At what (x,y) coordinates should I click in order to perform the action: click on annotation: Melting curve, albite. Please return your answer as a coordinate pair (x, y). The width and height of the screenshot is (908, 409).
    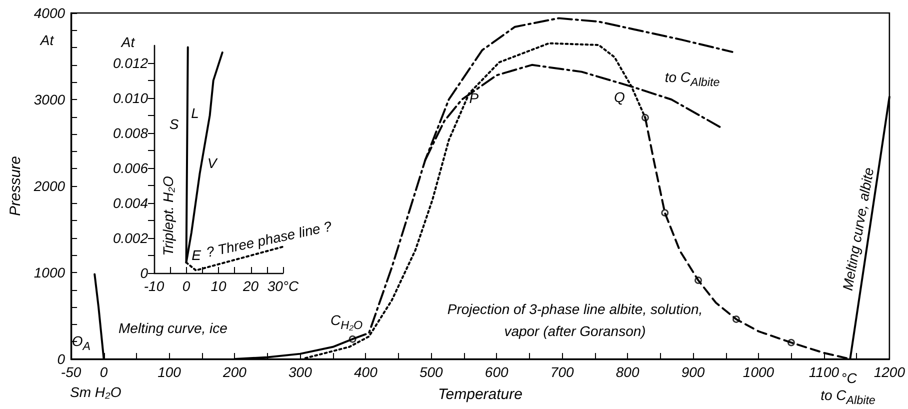
    Looking at the image, I should click on (858, 229).